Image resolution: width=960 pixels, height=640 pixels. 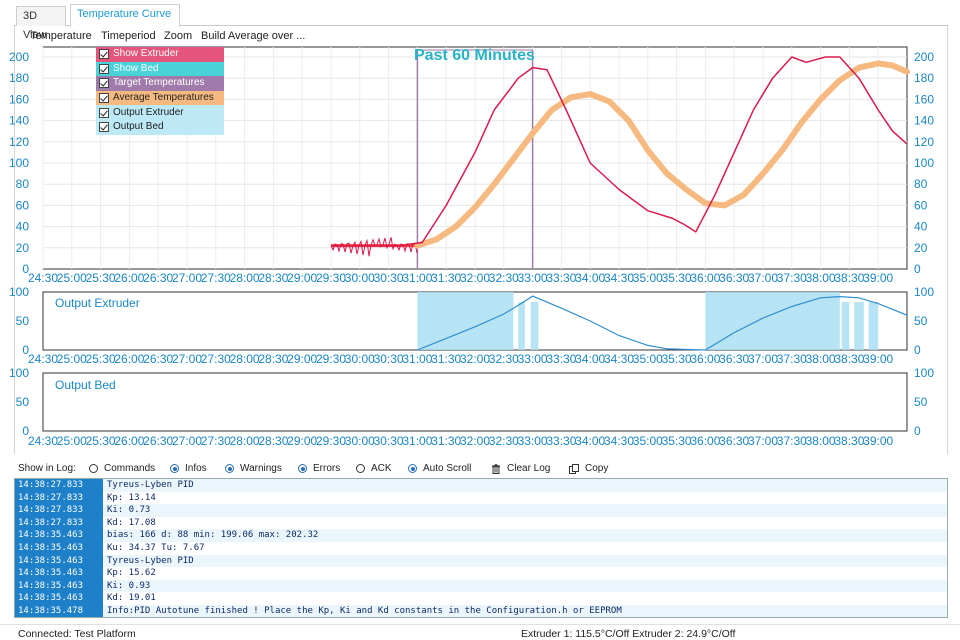 What do you see at coordinates (125, 15) in the screenshot?
I see `tab-temperature-curve: Temperature Curve` at bounding box center [125, 15].